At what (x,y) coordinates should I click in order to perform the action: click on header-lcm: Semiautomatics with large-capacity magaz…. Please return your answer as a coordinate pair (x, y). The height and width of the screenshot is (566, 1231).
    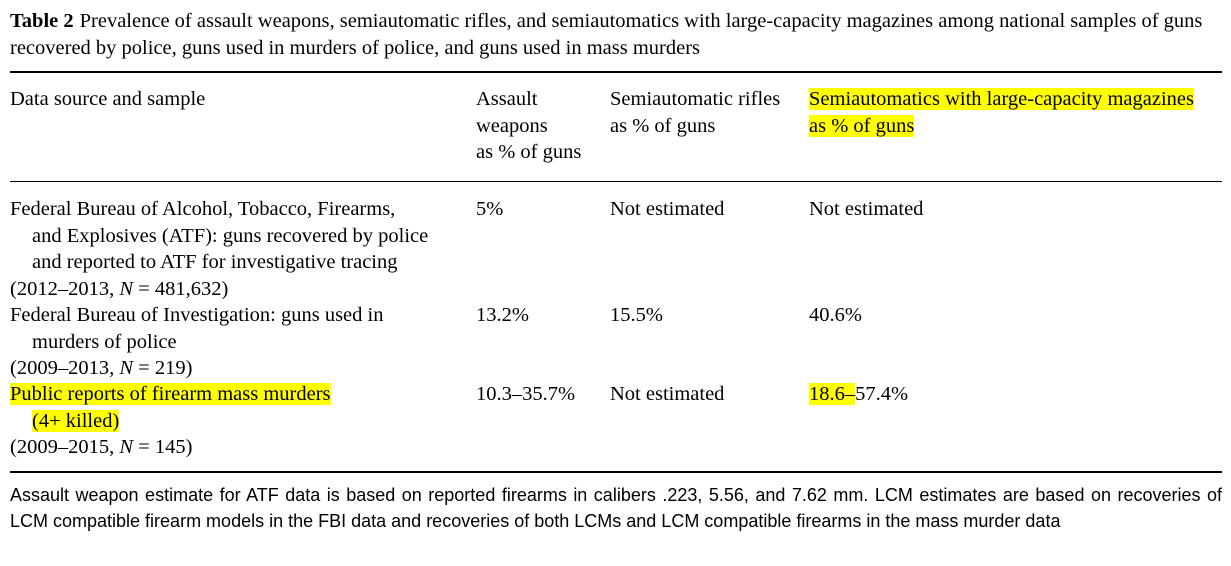
    Looking at the image, I should click on (1016, 112).